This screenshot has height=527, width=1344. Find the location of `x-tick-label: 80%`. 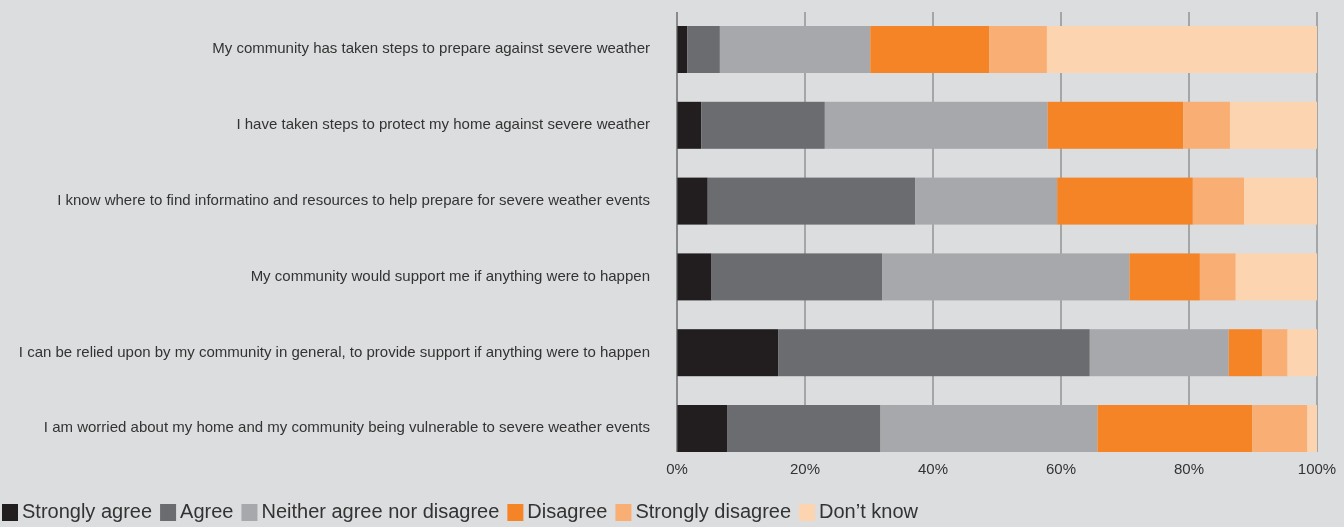

x-tick-label: 80% is located at coordinates (1189, 468).